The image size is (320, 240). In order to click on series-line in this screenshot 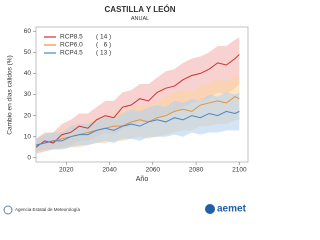, I will do `click(137, 128)`.